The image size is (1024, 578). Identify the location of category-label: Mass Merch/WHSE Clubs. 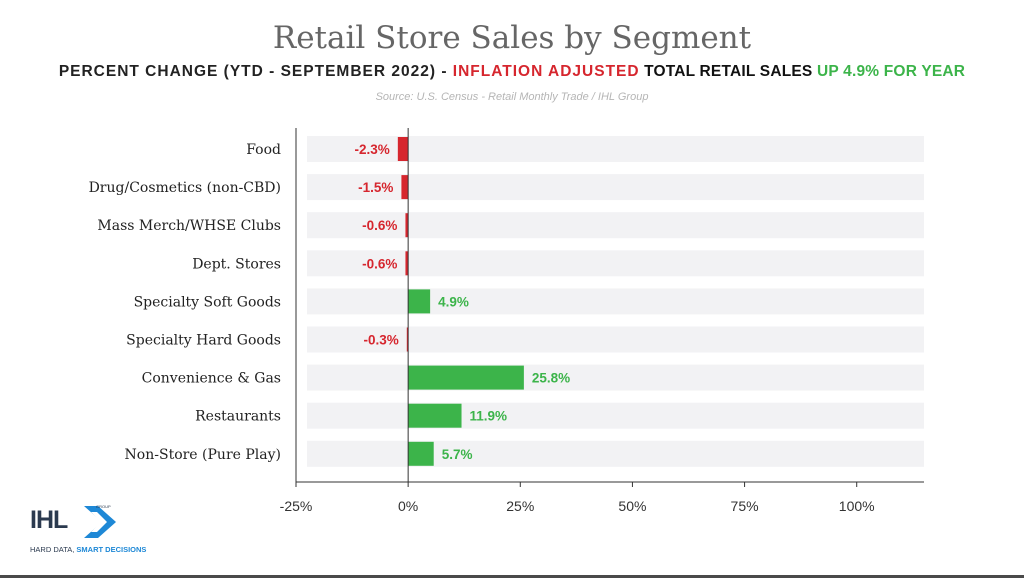
(189, 226).